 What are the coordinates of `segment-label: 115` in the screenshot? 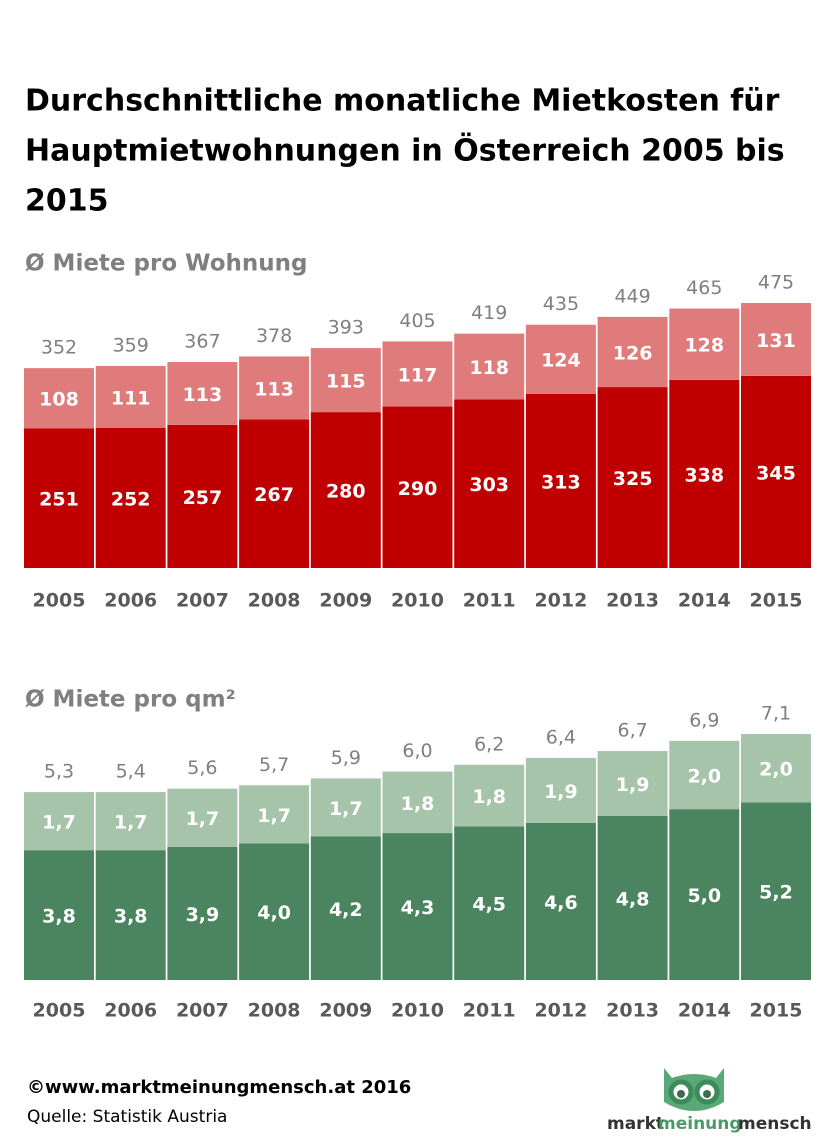 It's located at (346, 382).